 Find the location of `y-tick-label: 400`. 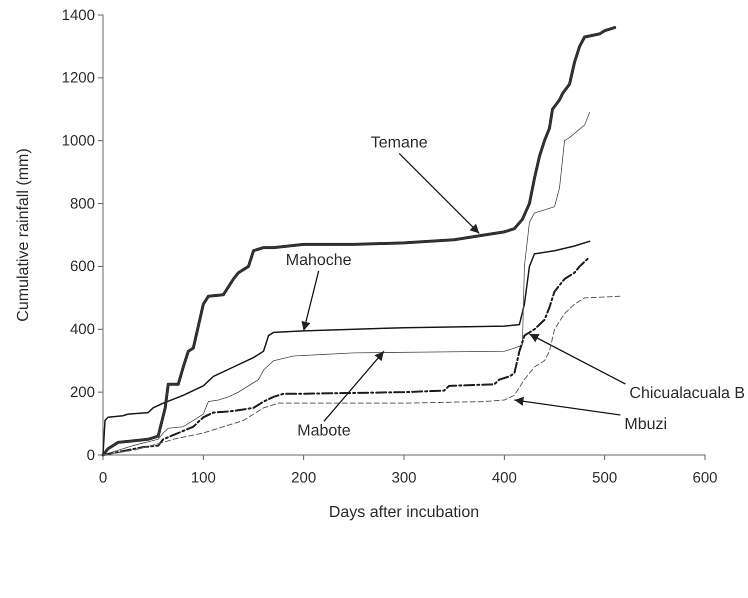

y-tick-label: 400 is located at coordinates (82, 329).